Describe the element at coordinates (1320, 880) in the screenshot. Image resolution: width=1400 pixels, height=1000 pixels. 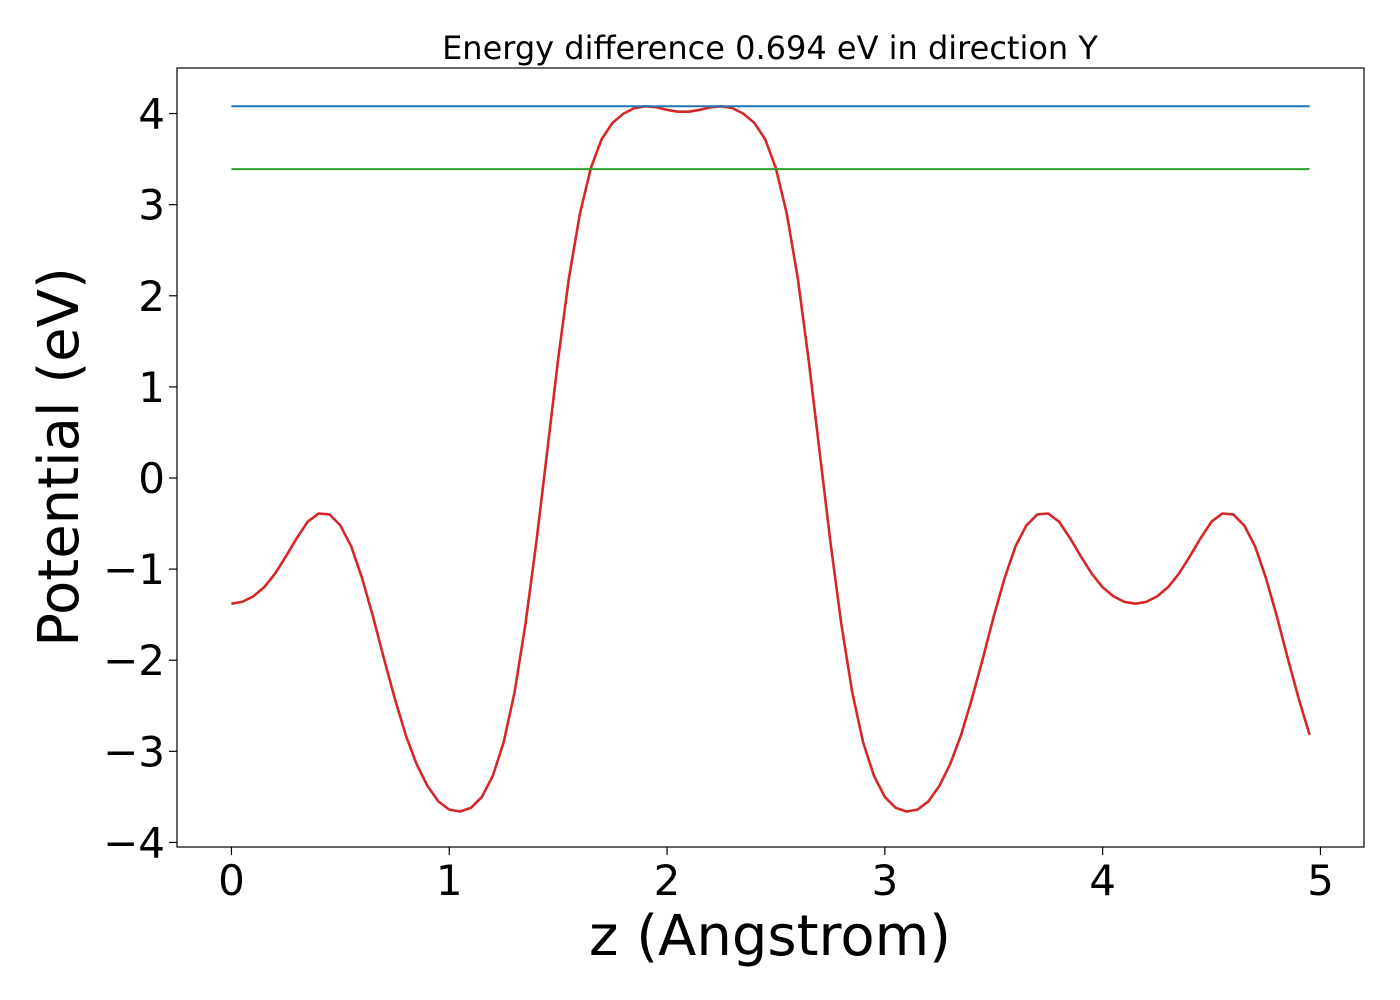
I see `x-tick-label: 5` at that location.